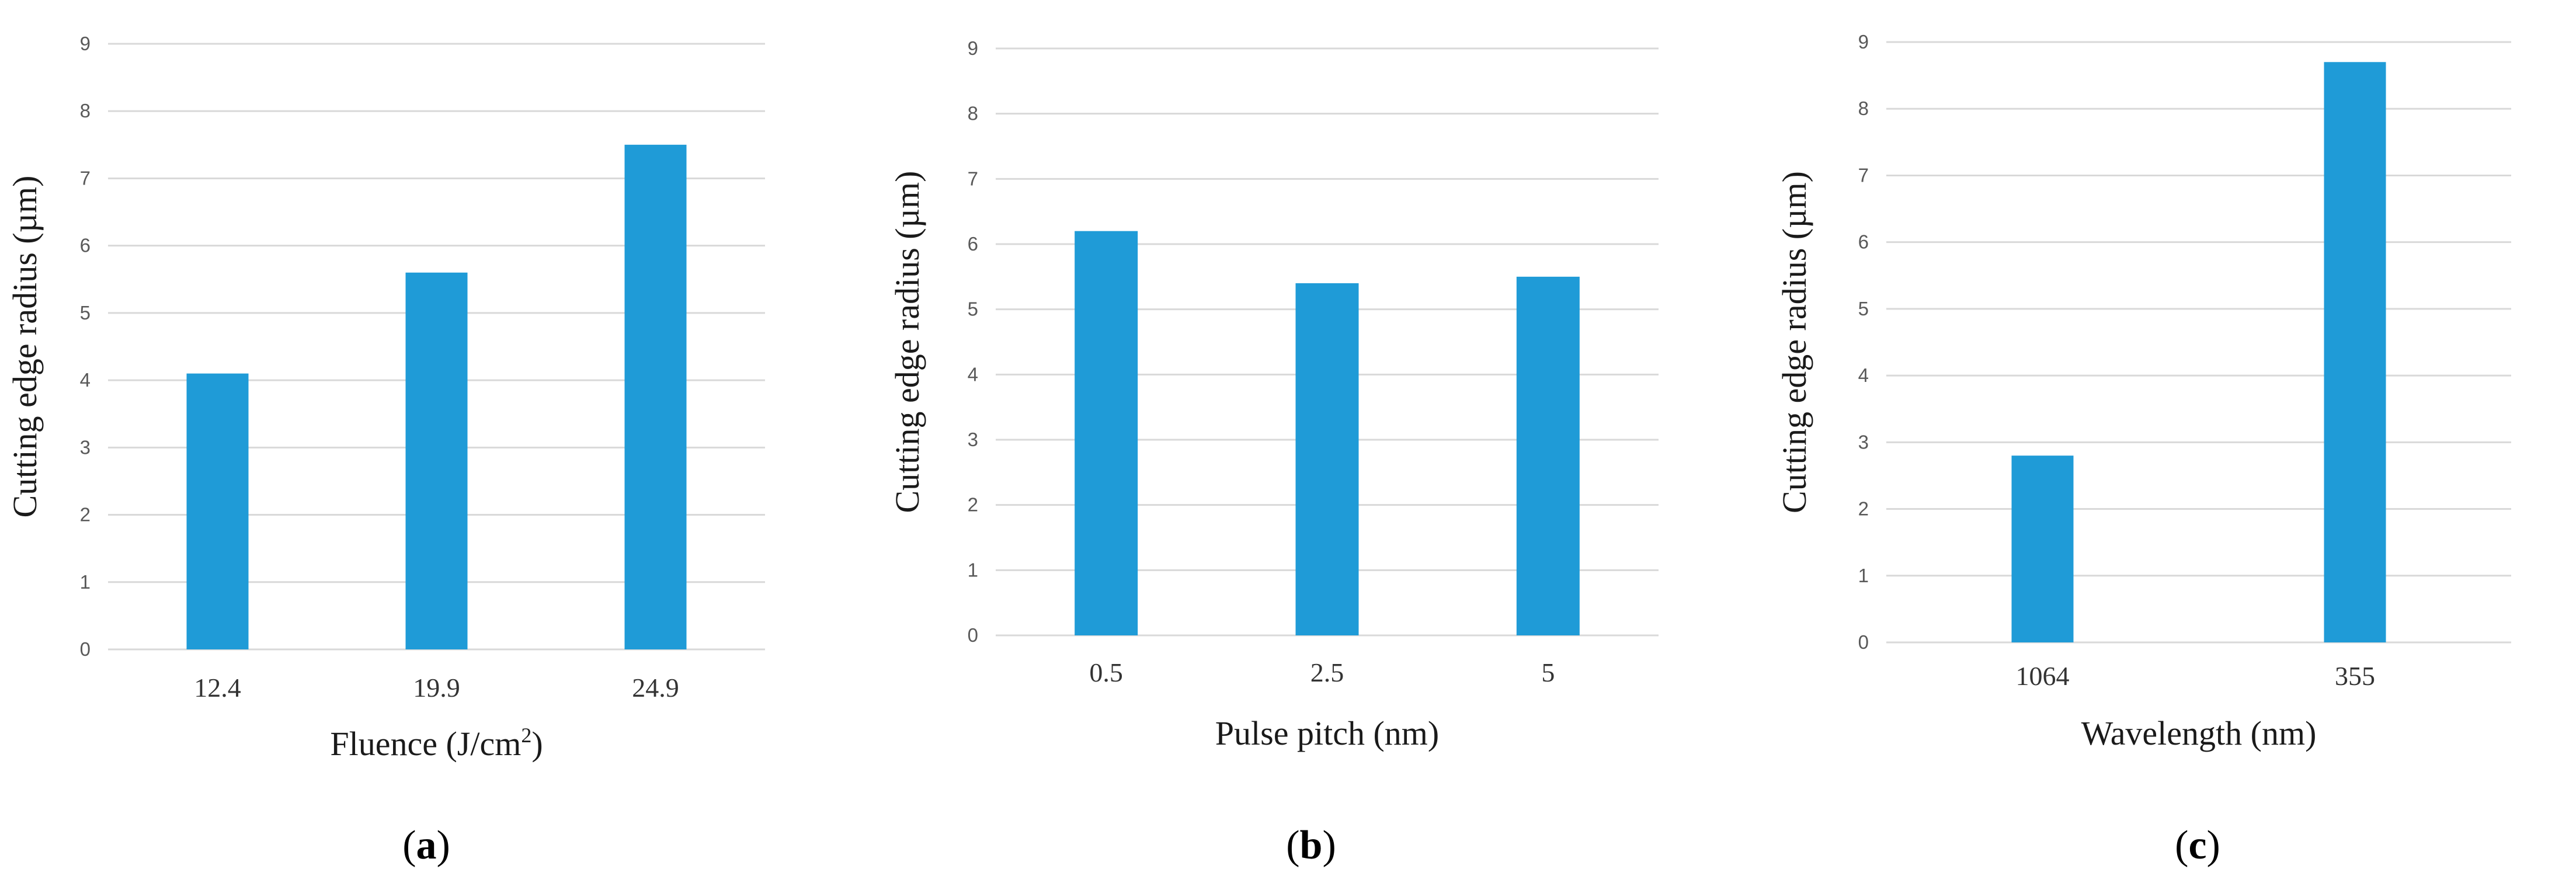  What do you see at coordinates (537, 744) in the screenshot?
I see `x-axis-title-end: )` at bounding box center [537, 744].